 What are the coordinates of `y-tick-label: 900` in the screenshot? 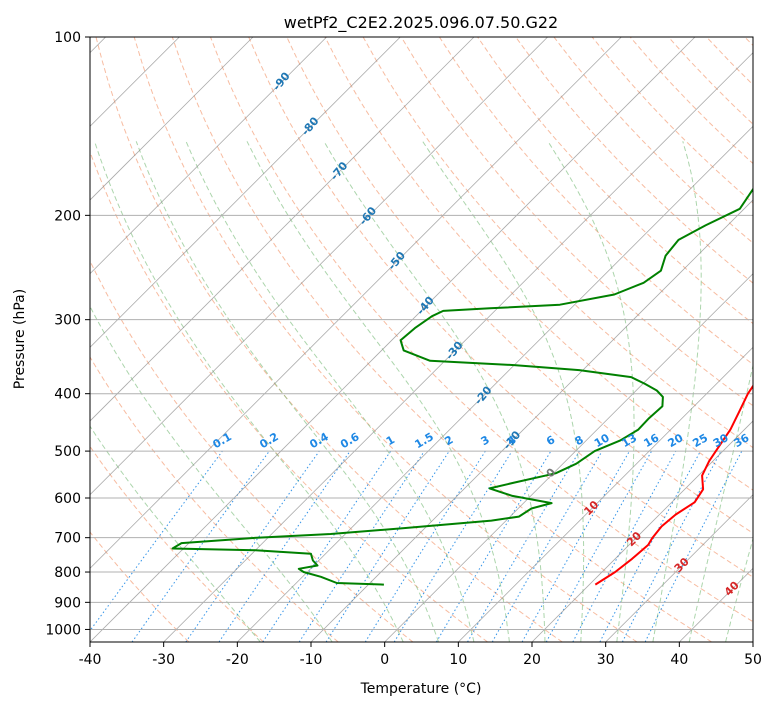 It's located at (67, 603).